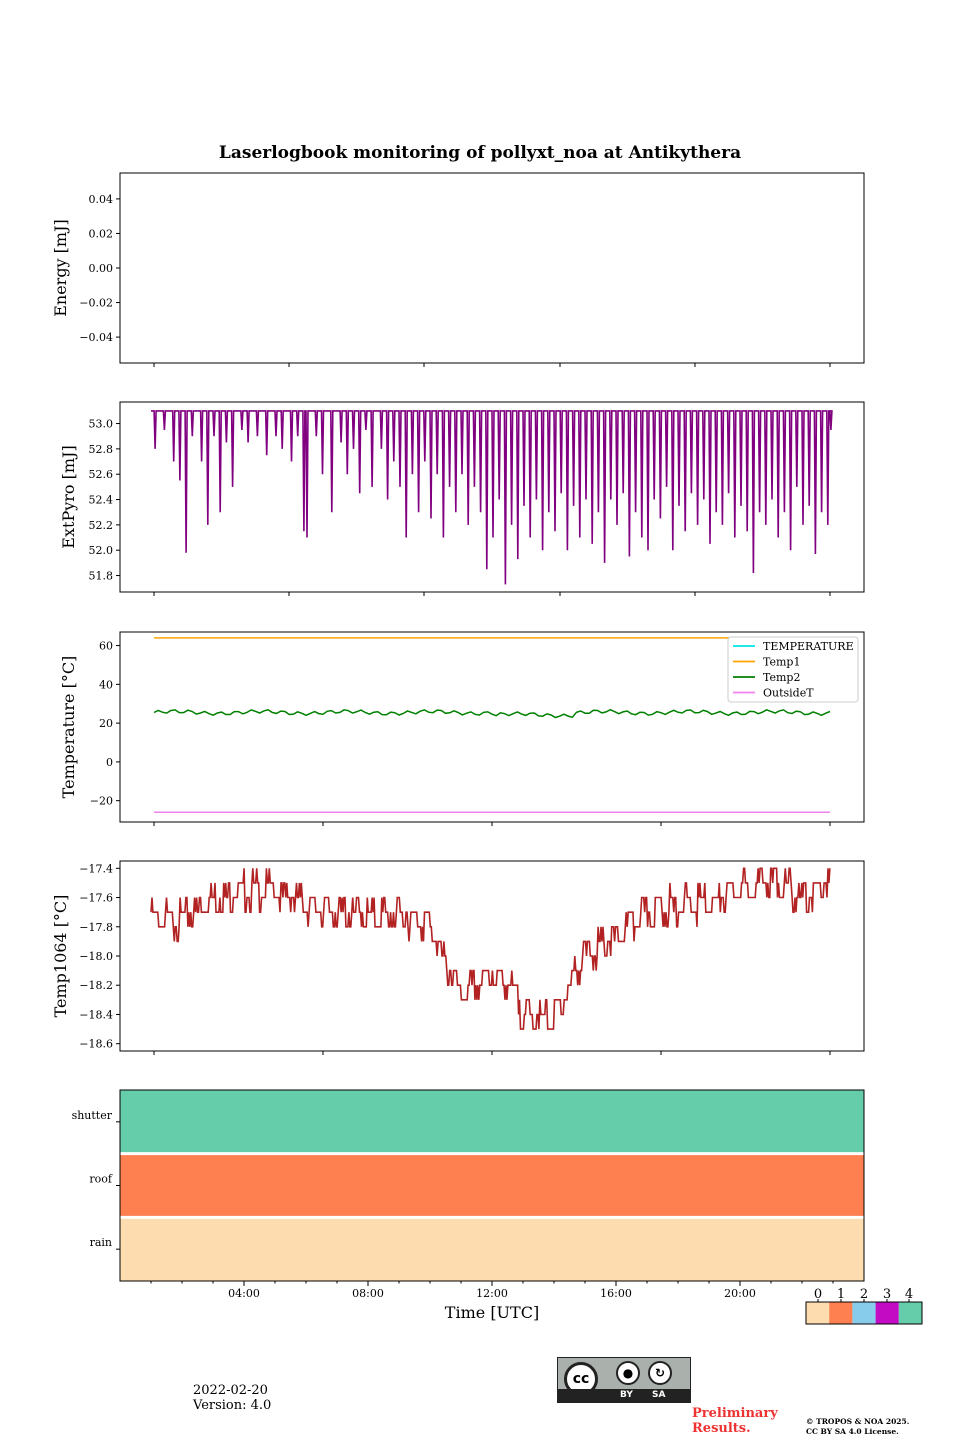 The image size is (960, 1440). What do you see at coordinates (230, 1390) in the screenshot?
I see `footer-date: 2022-02-20` at bounding box center [230, 1390].